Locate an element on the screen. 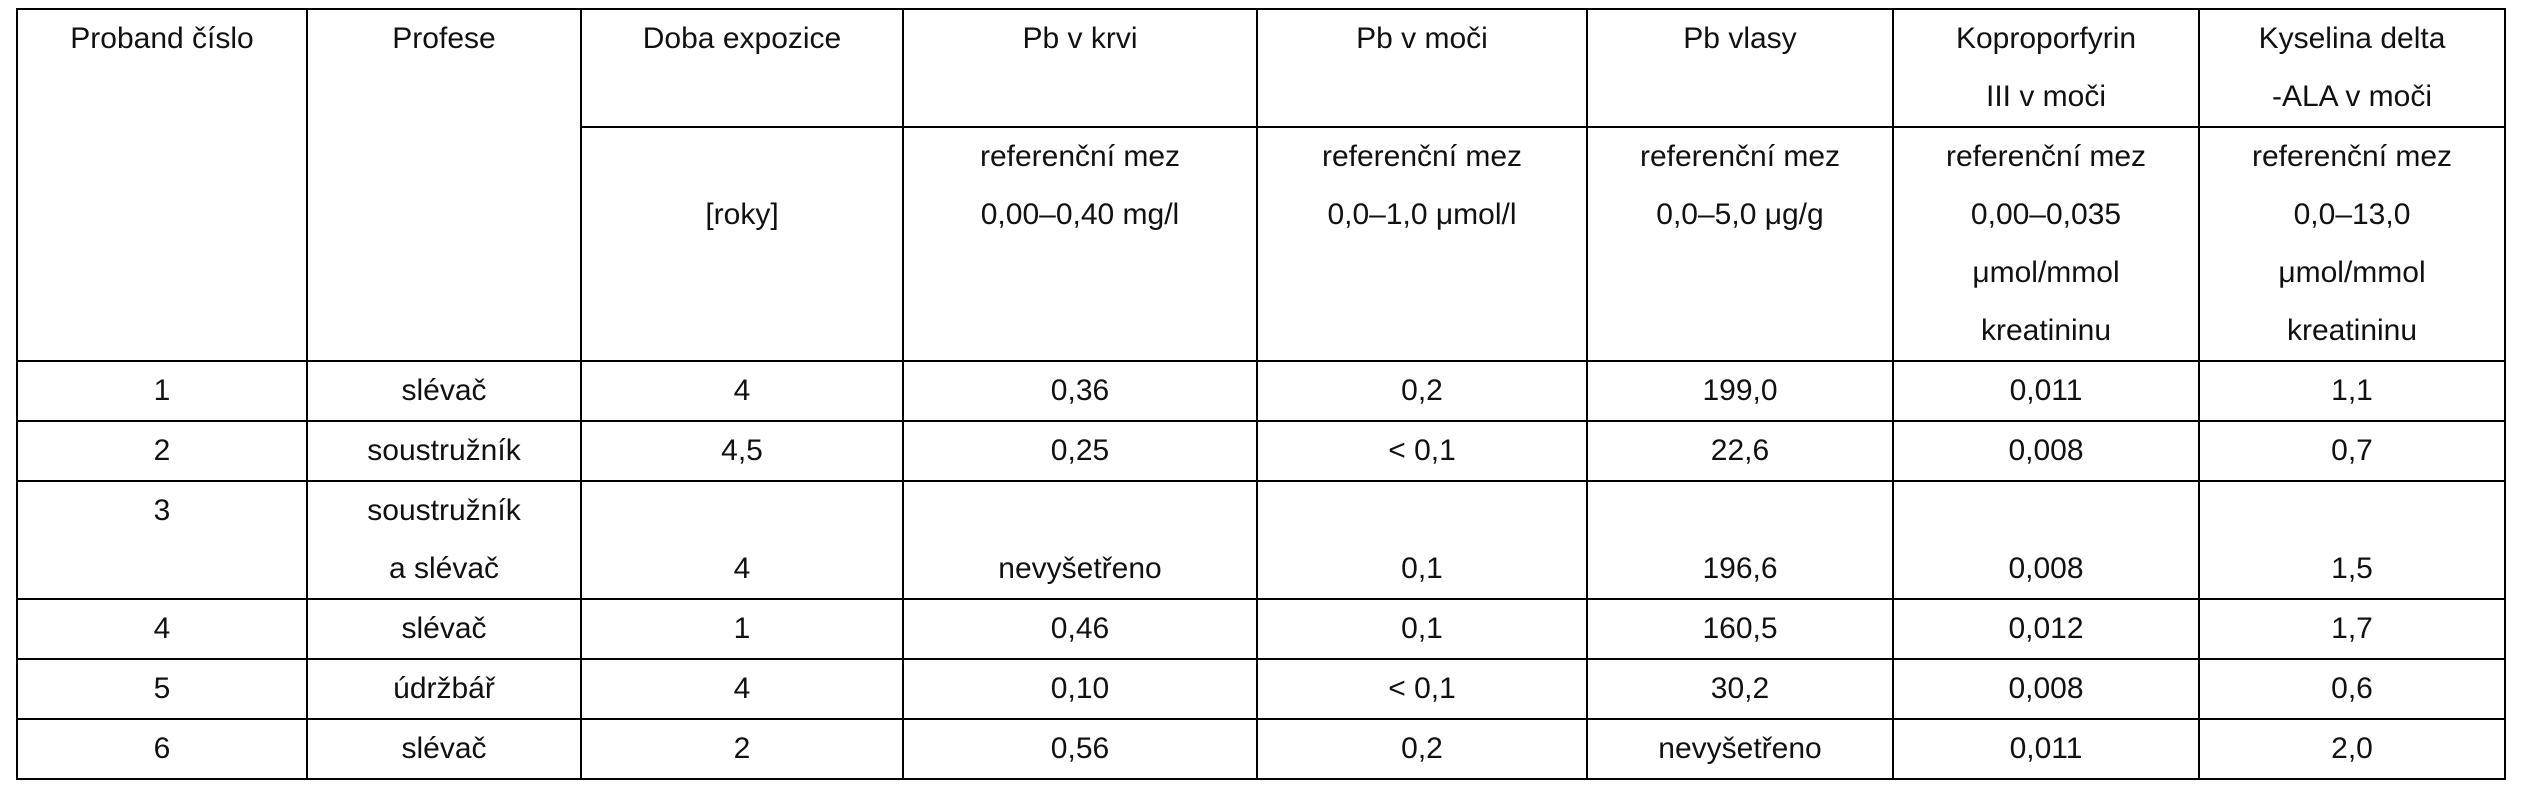  cell-text: 0,56 is located at coordinates (1080, 748).